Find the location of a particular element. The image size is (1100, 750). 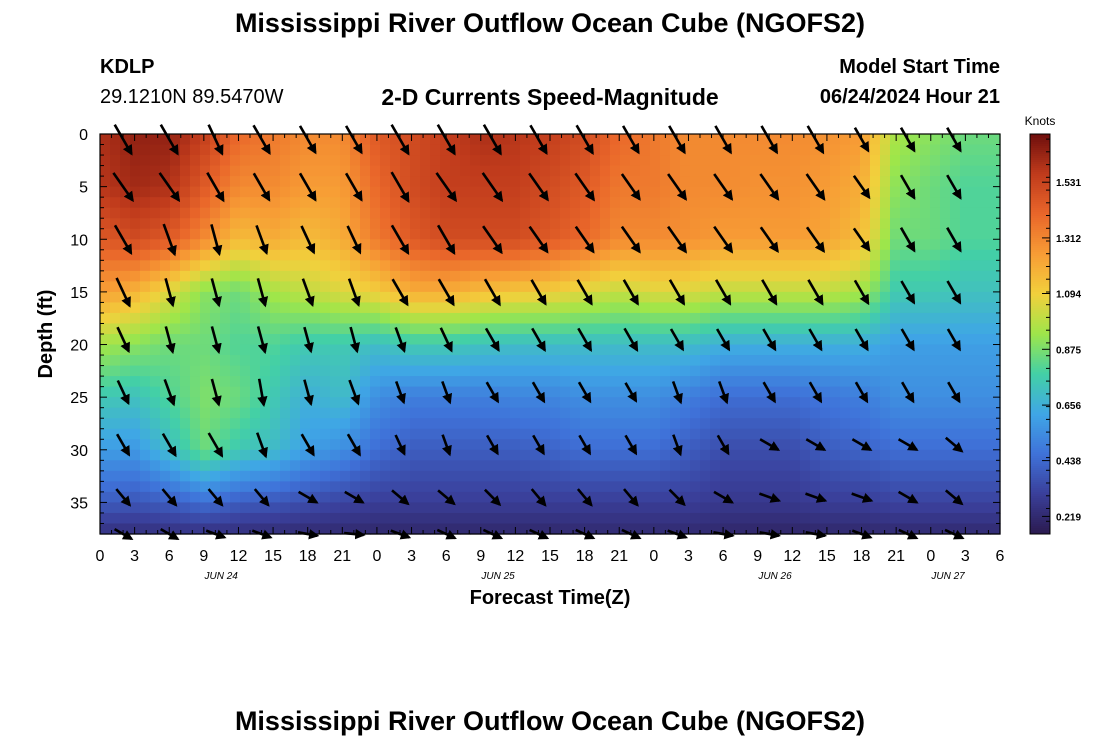

current-vector is located at coordinates (816, 497).